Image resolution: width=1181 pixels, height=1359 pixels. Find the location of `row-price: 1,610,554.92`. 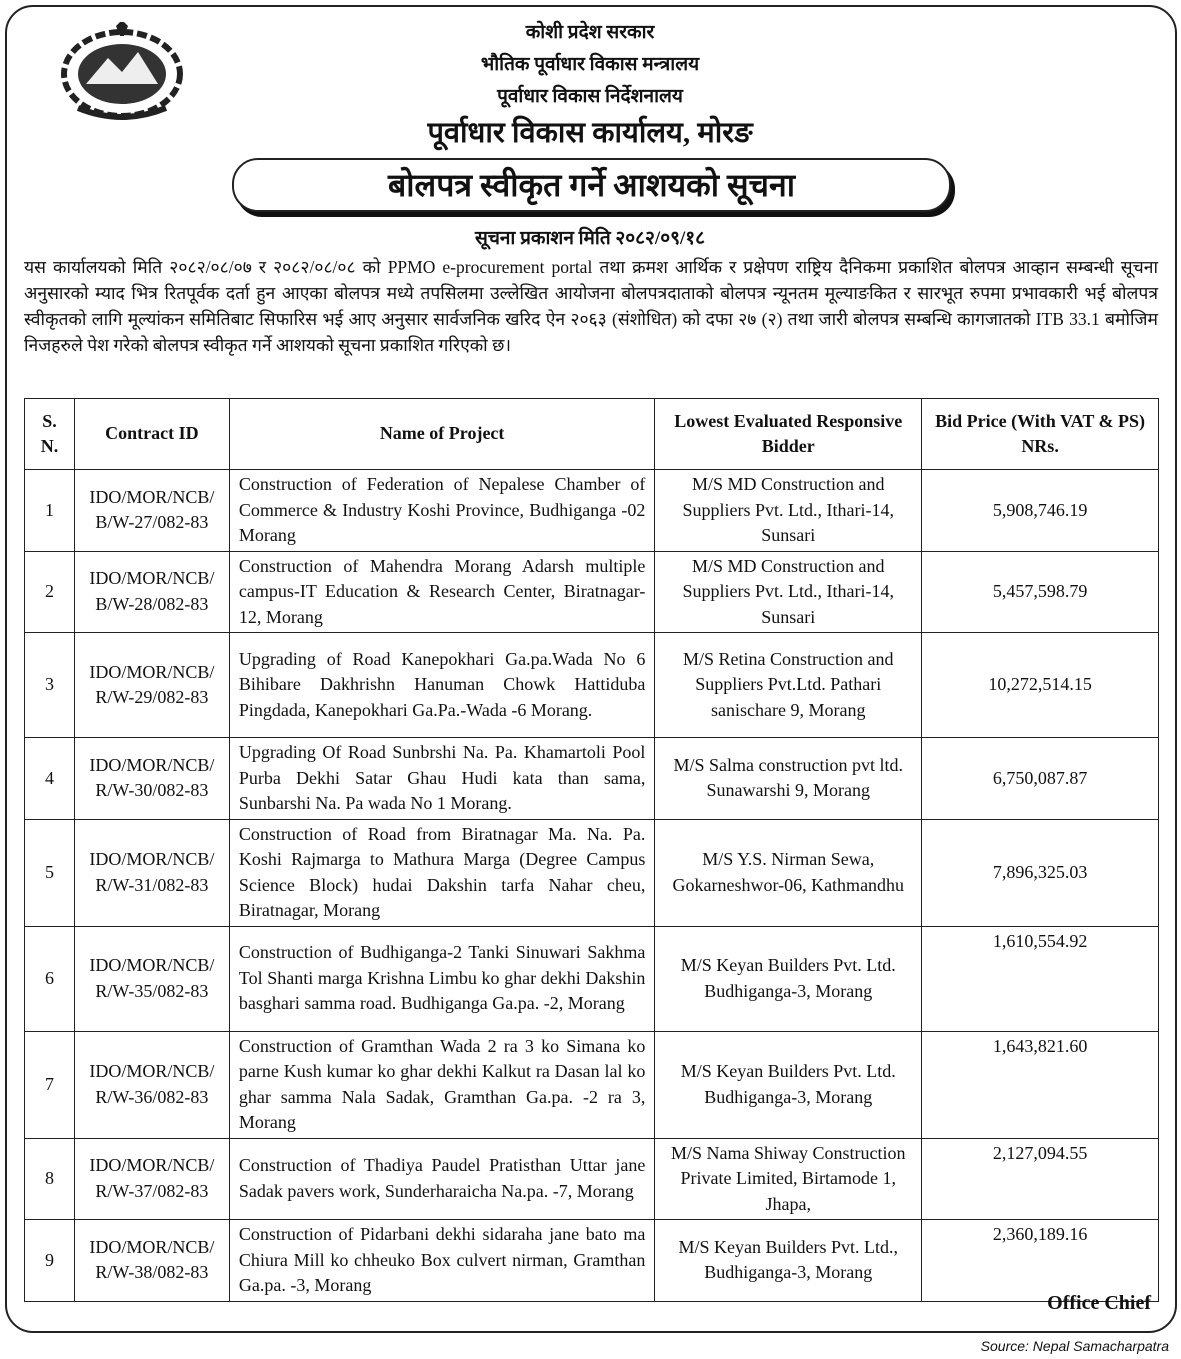

row-price: 1,610,554.92 is located at coordinates (1040, 978).